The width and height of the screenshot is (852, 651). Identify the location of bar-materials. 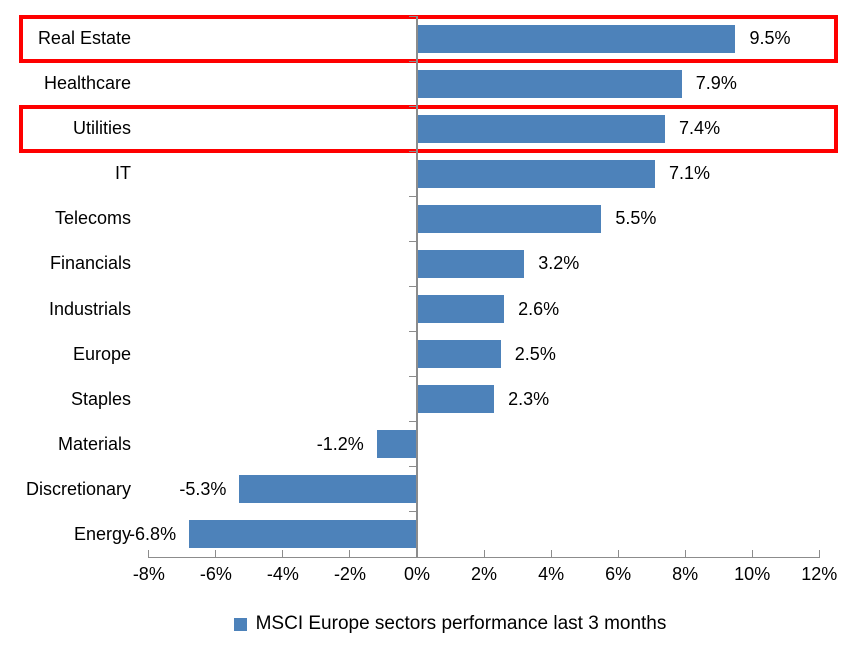
(396, 444).